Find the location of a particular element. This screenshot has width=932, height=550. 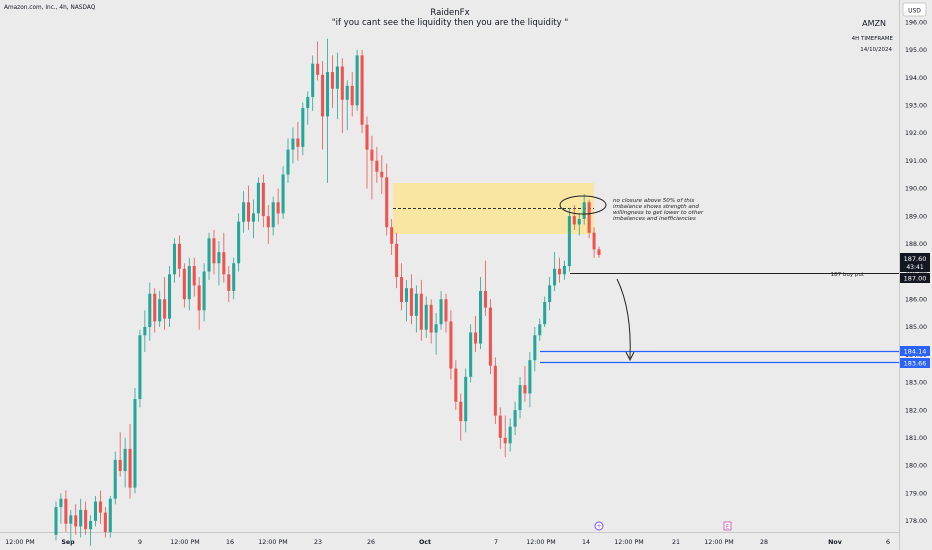

last-price-tag: 187.60 43:41 is located at coordinates (915, 262).